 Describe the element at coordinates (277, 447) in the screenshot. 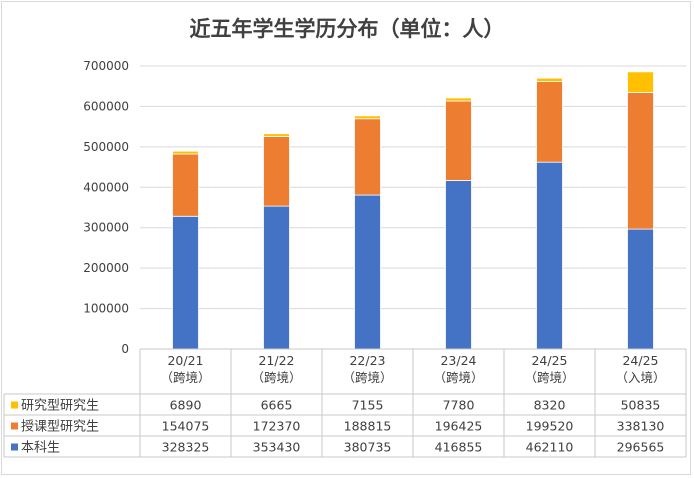

I see `data-label: 353430` at that location.